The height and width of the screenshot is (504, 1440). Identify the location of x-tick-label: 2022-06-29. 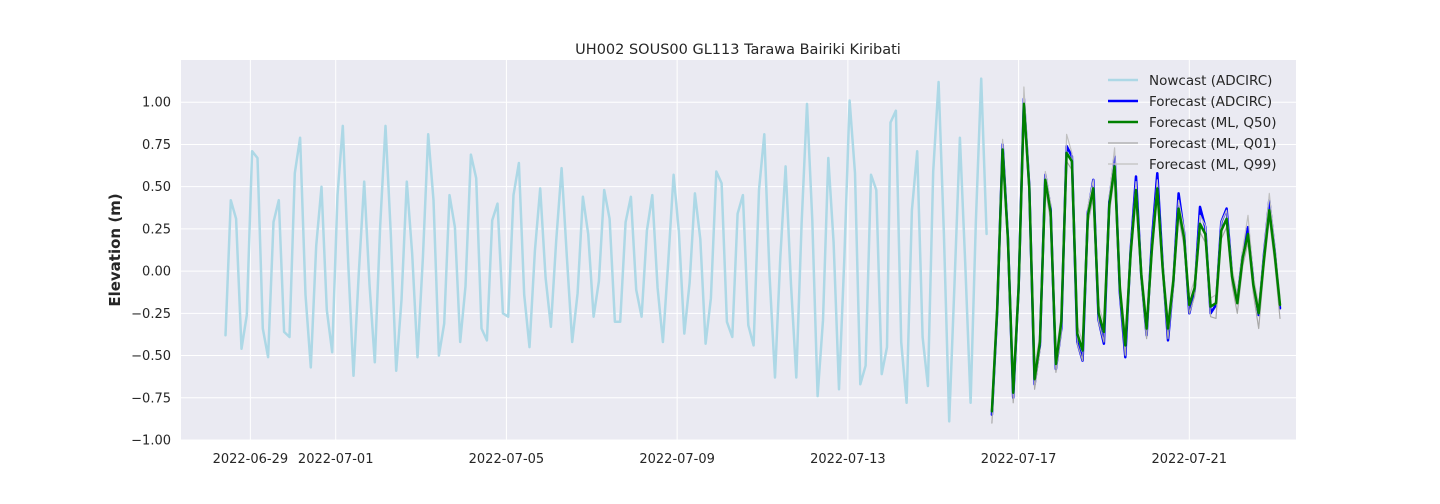
(251, 459).